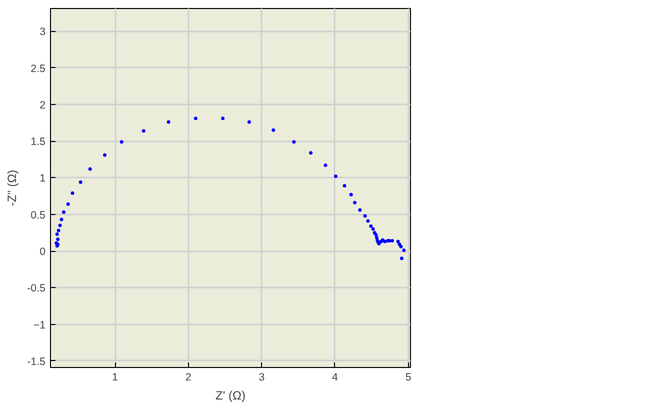  What do you see at coordinates (36, 288) in the screenshot?
I see `y-tick-label: -0.5` at bounding box center [36, 288].